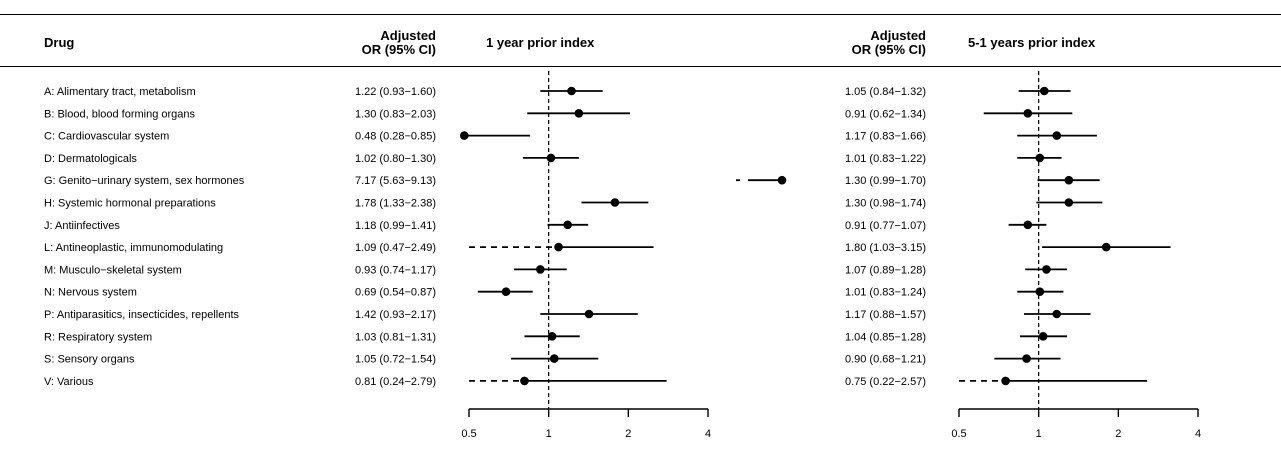  I want to click on panel1-tick-label: 2, so click(628, 434).